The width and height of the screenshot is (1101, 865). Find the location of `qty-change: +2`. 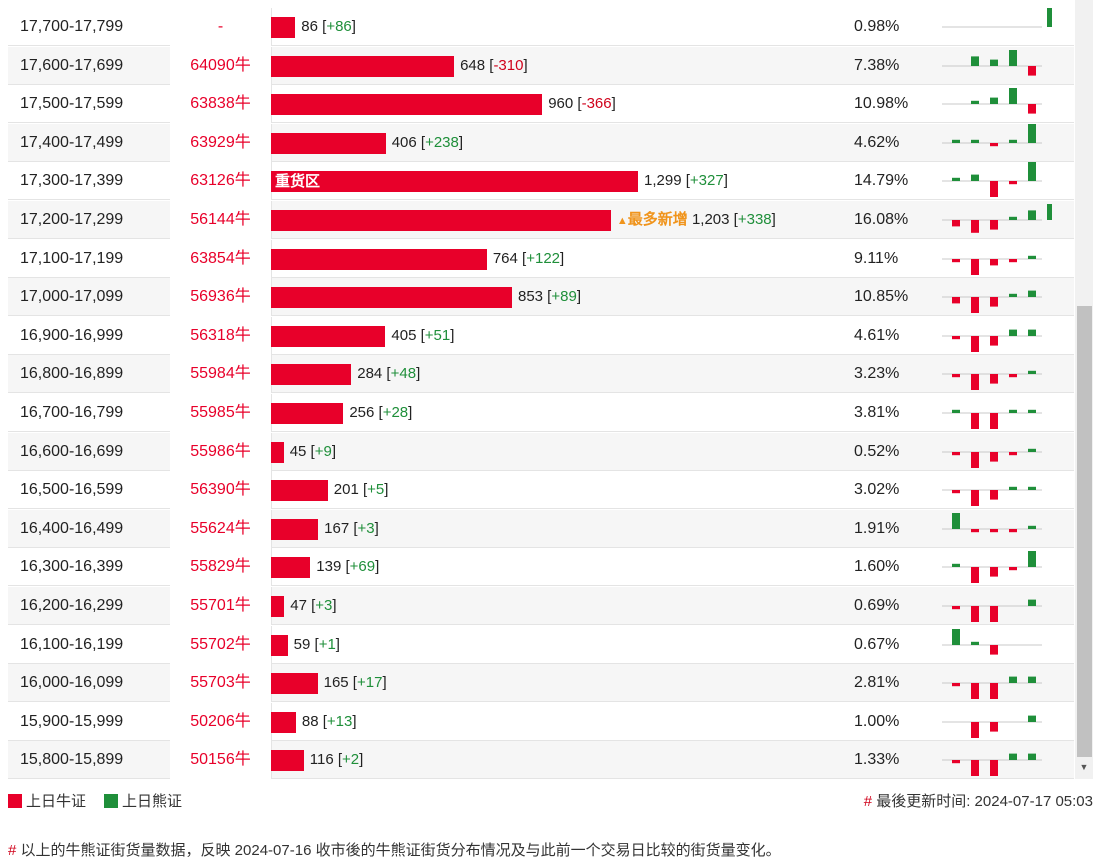

qty-change: +2 is located at coordinates (351, 760).